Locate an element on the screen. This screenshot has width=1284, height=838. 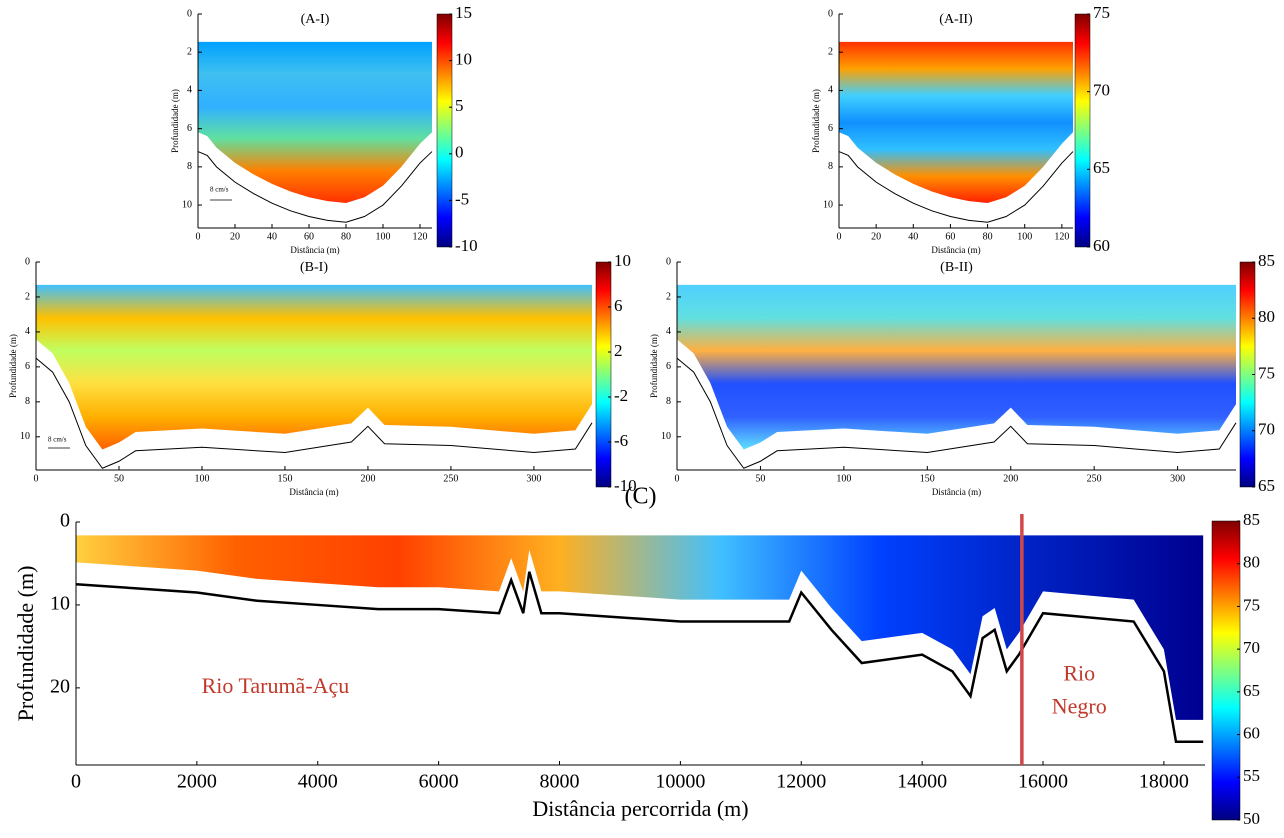
x-tick-label: 4000 is located at coordinates (318, 782).